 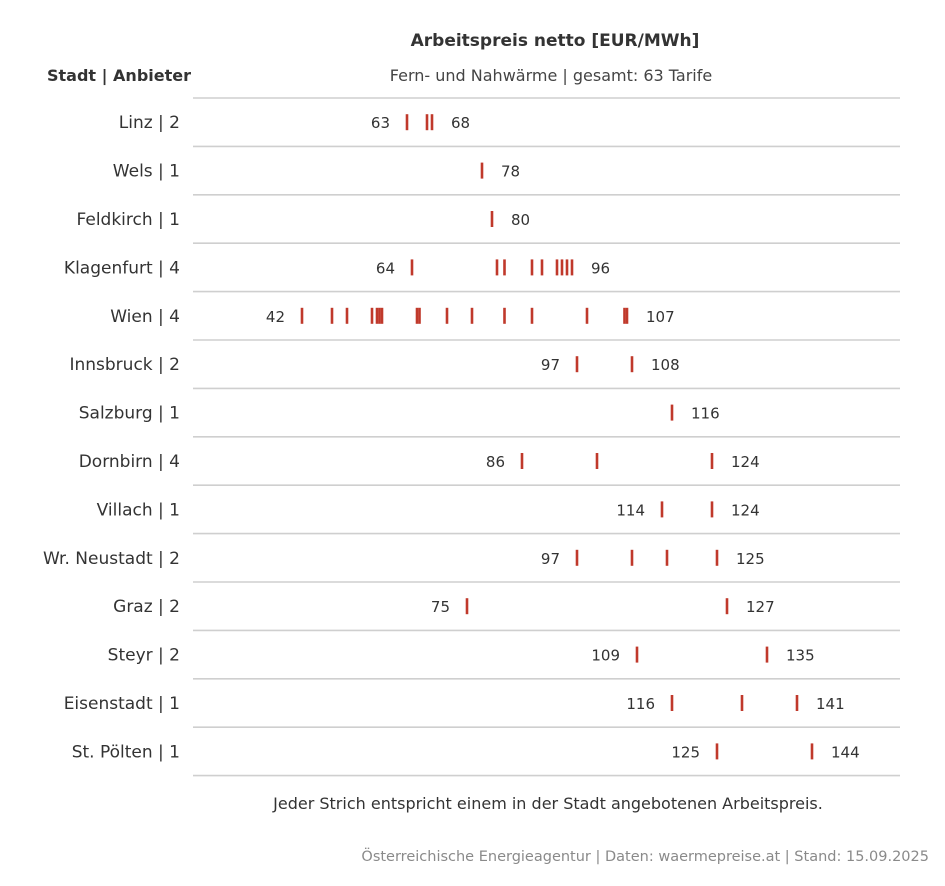 What do you see at coordinates (640, 704) in the screenshot?
I see `min-value-label: 116` at bounding box center [640, 704].